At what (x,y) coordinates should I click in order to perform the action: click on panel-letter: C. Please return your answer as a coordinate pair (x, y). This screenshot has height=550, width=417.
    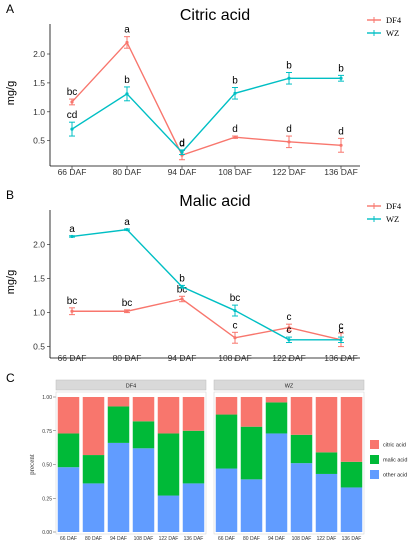
    Looking at the image, I should click on (10, 378).